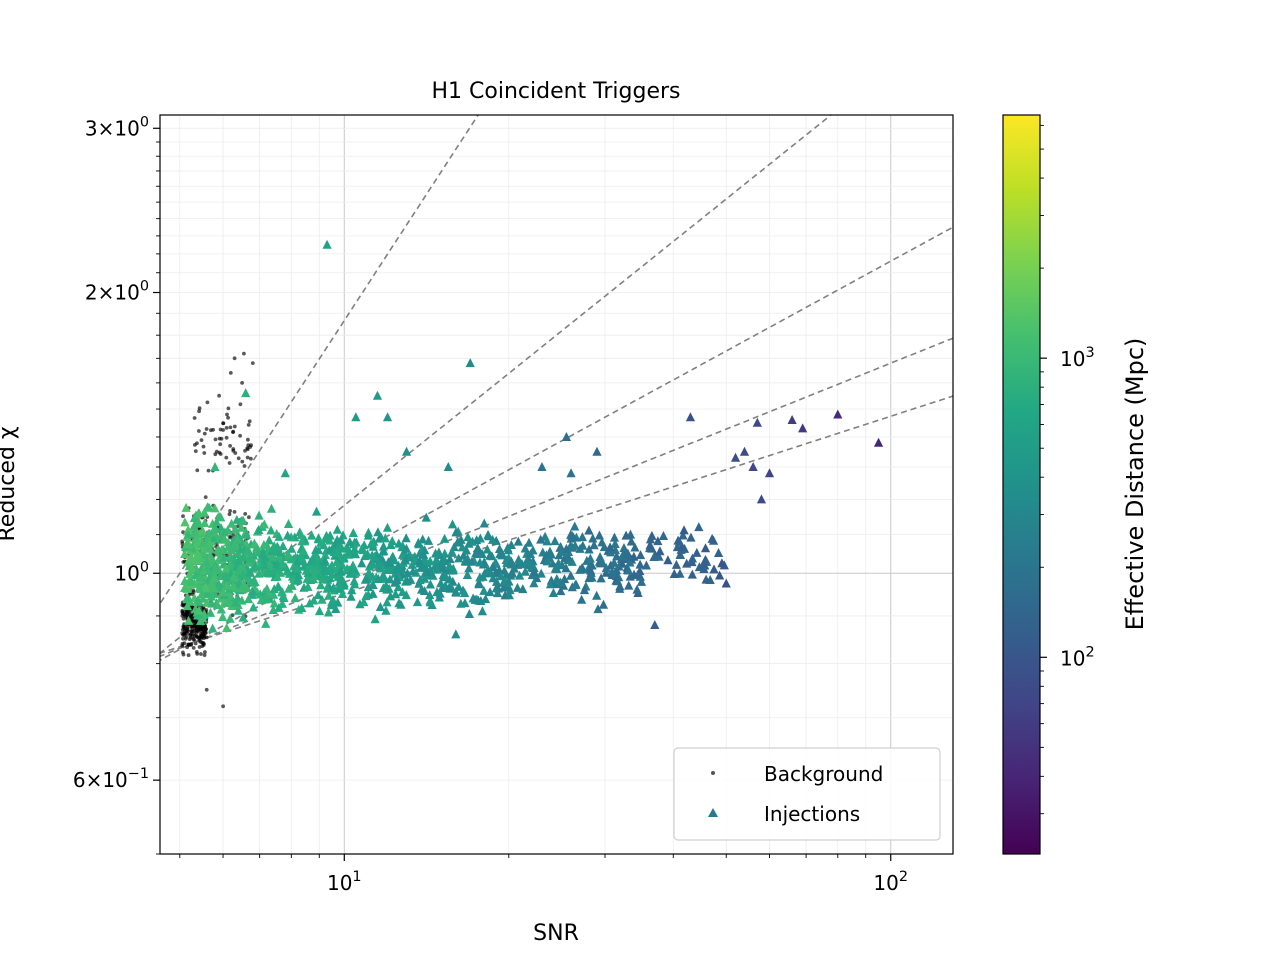  What do you see at coordinates (812, 814) in the screenshot?
I see `legend-injections-label: Injections` at bounding box center [812, 814].